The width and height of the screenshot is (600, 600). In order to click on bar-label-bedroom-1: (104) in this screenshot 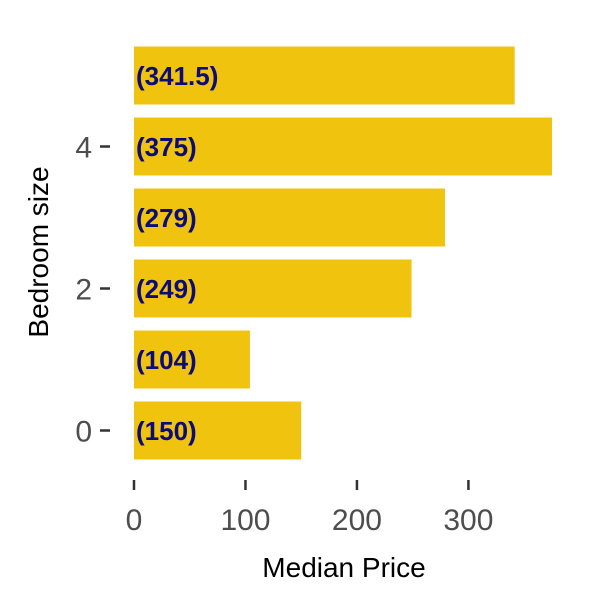, I will do `click(166, 360)`.